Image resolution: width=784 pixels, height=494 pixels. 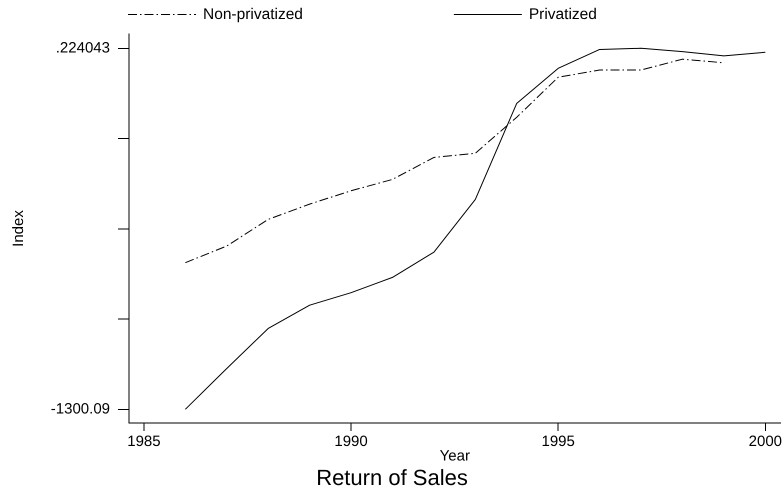 What do you see at coordinates (351, 441) in the screenshot?
I see `x-tick-label: 1990` at bounding box center [351, 441].